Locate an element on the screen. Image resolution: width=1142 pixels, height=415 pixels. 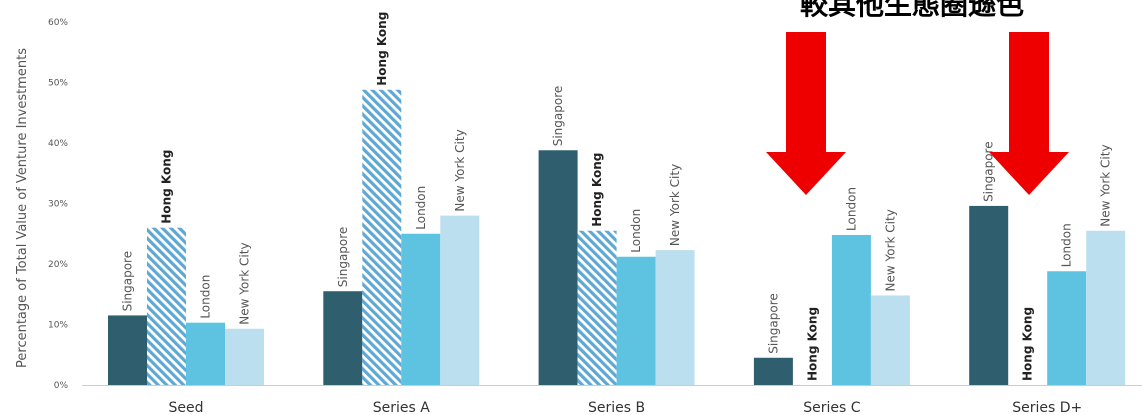
category-label: Series B is located at coordinates (616, 407).